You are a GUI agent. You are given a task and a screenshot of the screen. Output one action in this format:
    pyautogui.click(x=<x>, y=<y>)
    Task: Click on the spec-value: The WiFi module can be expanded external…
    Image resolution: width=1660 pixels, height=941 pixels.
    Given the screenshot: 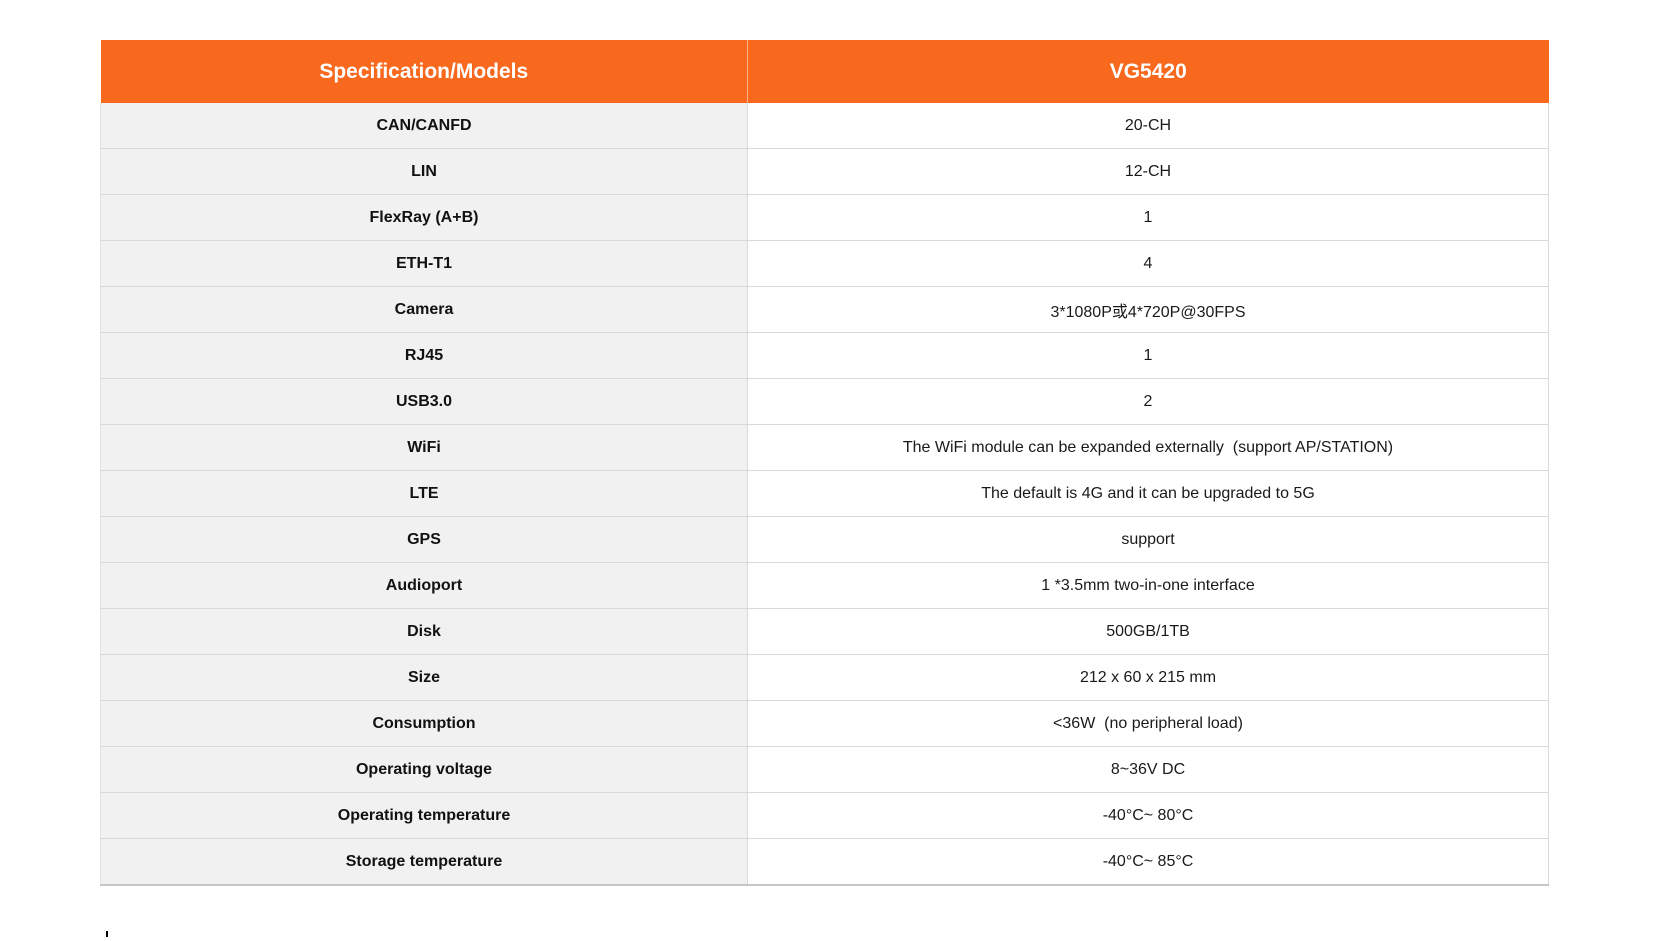 What is the action you would take?
    pyautogui.click(x=1148, y=447)
    